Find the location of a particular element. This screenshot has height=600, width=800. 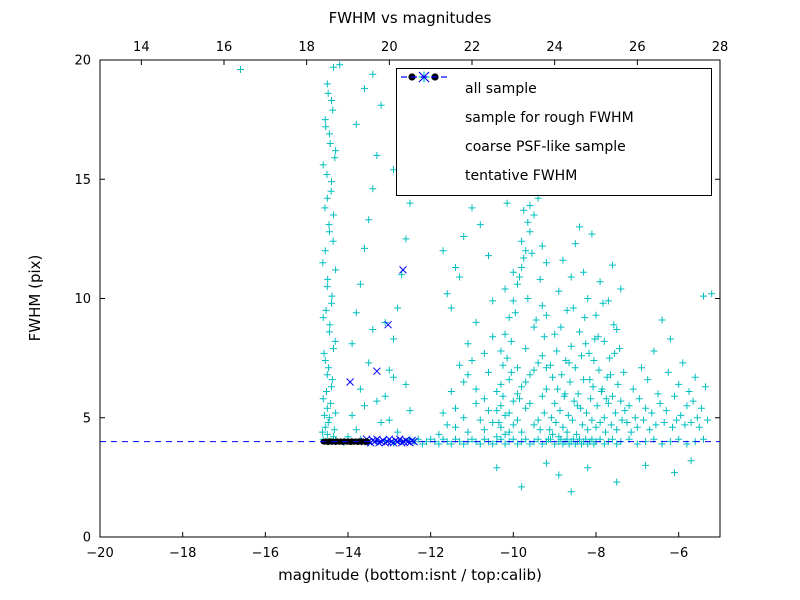

legend-label: coarse PSF-like sample is located at coordinates (545, 146).